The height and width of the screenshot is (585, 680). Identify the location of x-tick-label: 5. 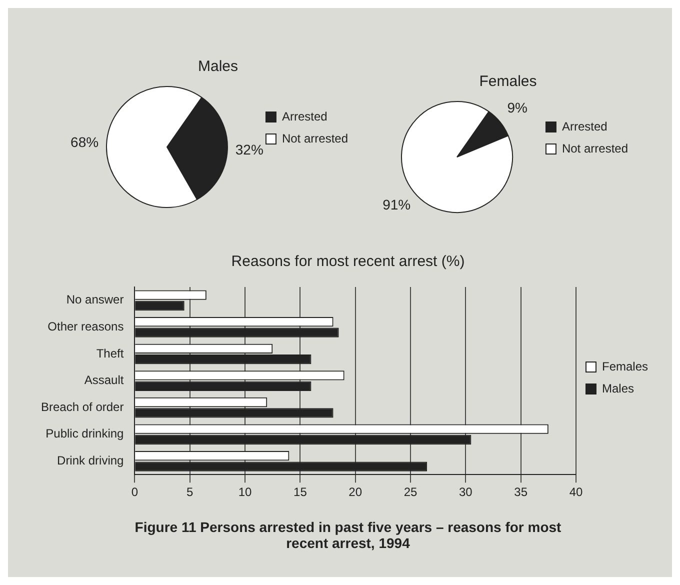
(190, 492).